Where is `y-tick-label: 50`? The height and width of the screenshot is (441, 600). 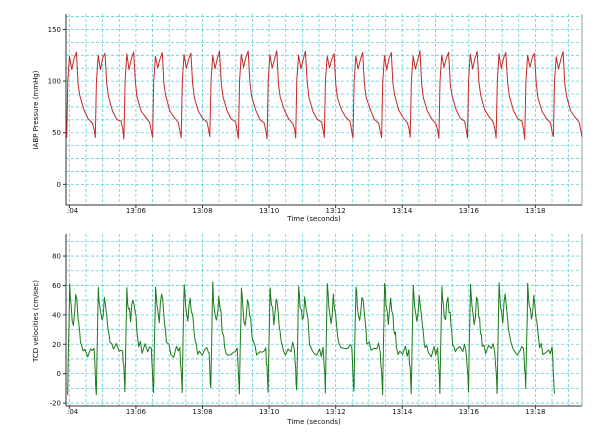 y-tick-label: 50 is located at coordinates (56, 133).